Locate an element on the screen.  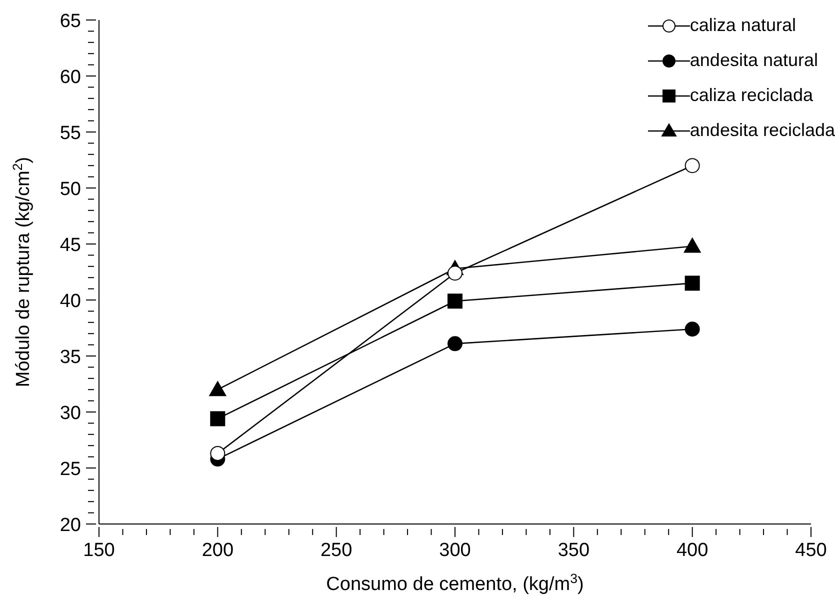
legend-label: andesita reciclada is located at coordinates (762, 130).